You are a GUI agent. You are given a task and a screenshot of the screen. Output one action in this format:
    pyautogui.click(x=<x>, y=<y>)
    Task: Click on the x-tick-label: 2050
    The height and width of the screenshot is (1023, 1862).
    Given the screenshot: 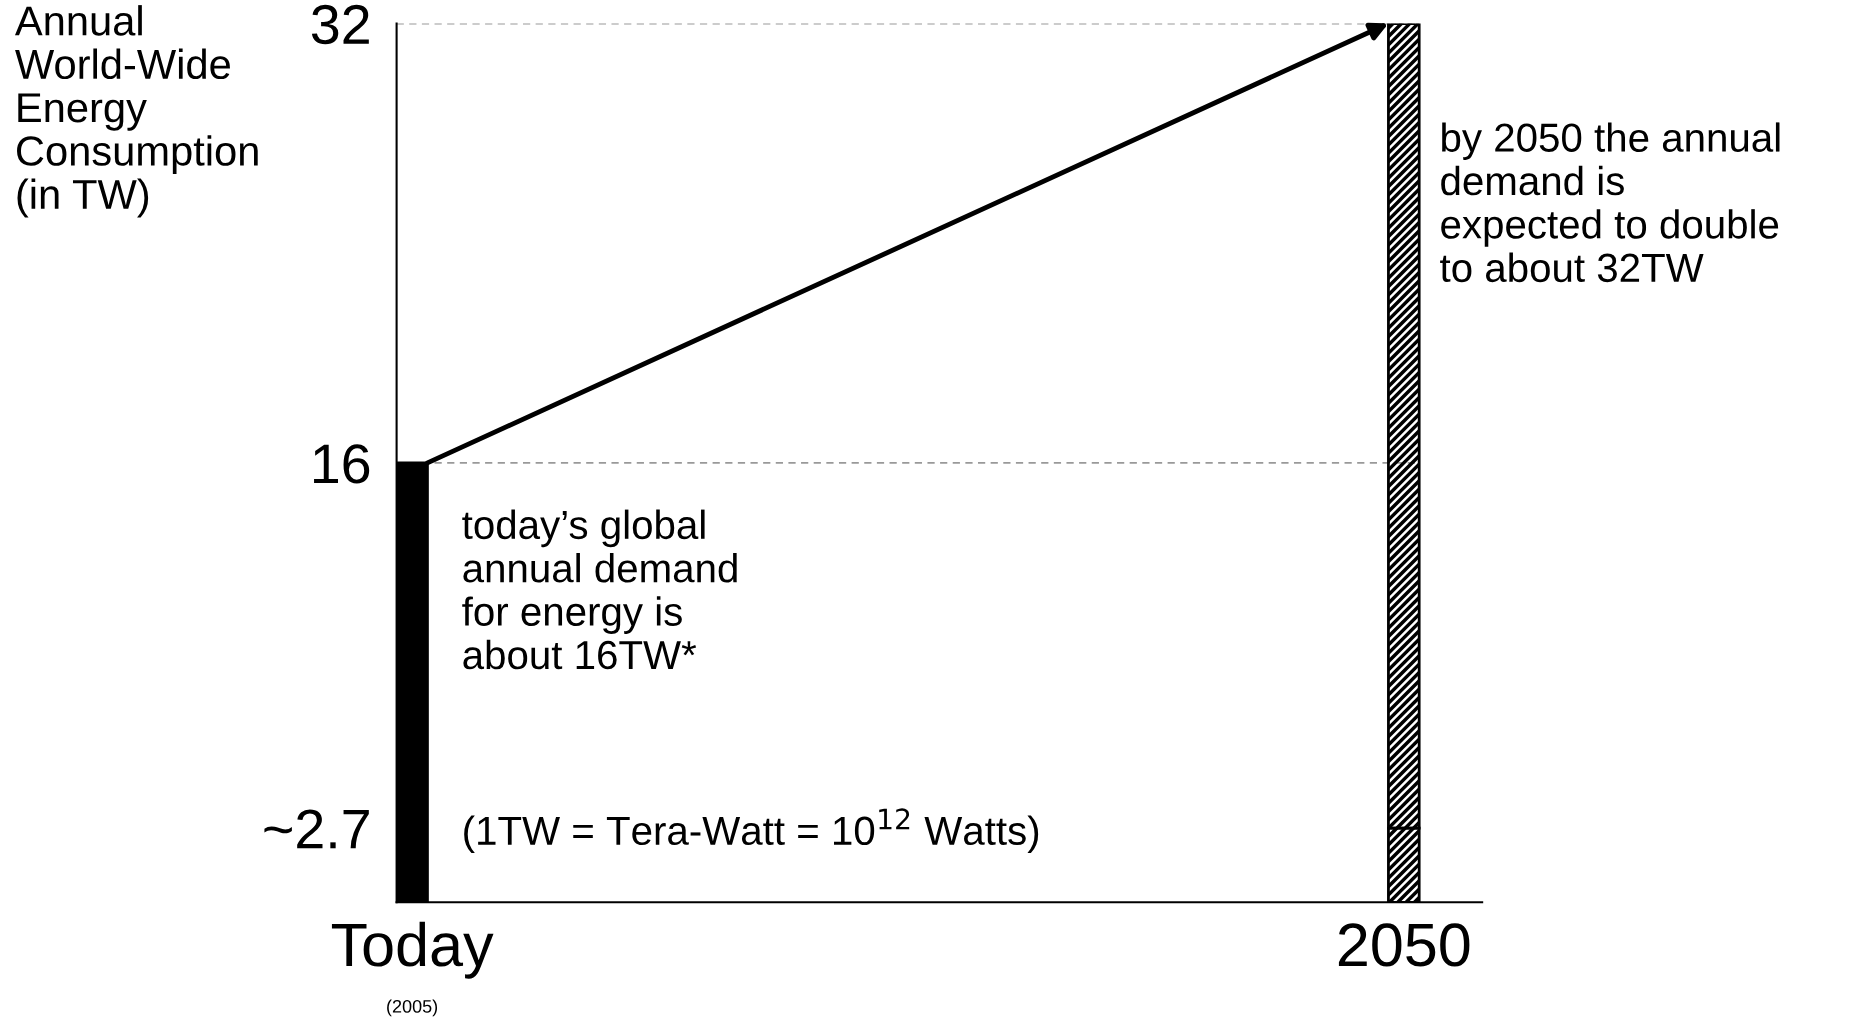 What is the action you would take?
    pyautogui.click(x=1404, y=945)
    